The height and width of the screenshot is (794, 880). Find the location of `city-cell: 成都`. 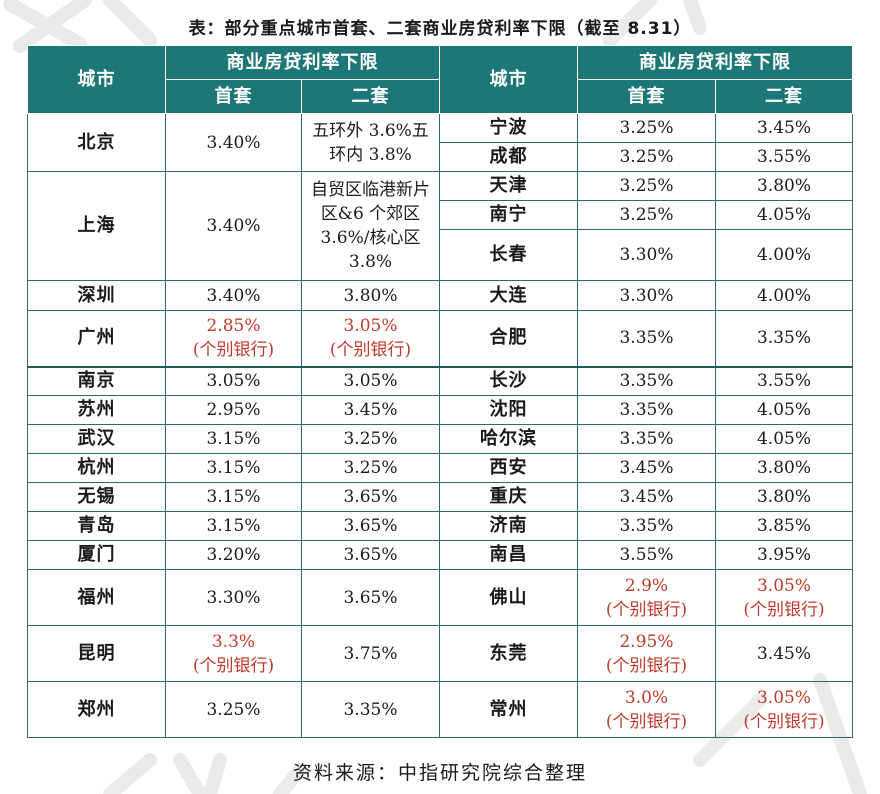

city-cell: 成都 is located at coordinates (508, 157).